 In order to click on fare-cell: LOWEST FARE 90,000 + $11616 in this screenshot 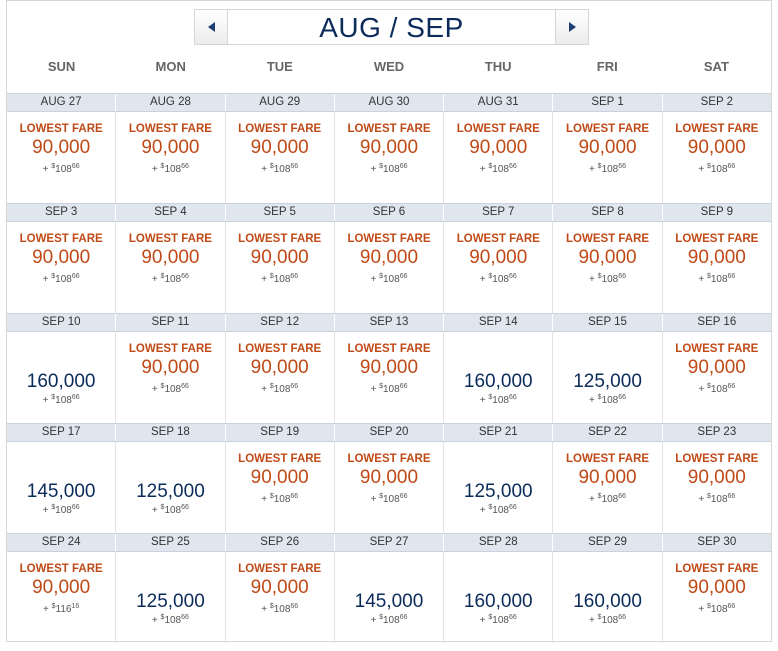, I will do `click(62, 597)`.